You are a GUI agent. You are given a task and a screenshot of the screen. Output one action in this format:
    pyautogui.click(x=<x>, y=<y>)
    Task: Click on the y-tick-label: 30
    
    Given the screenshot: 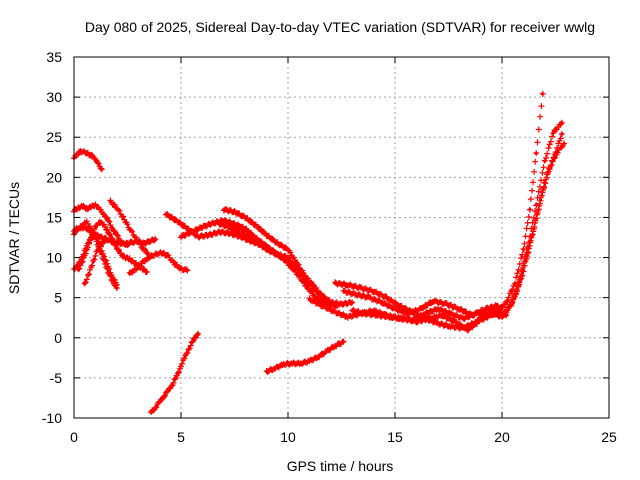 What is the action you would take?
    pyautogui.click(x=54, y=97)
    